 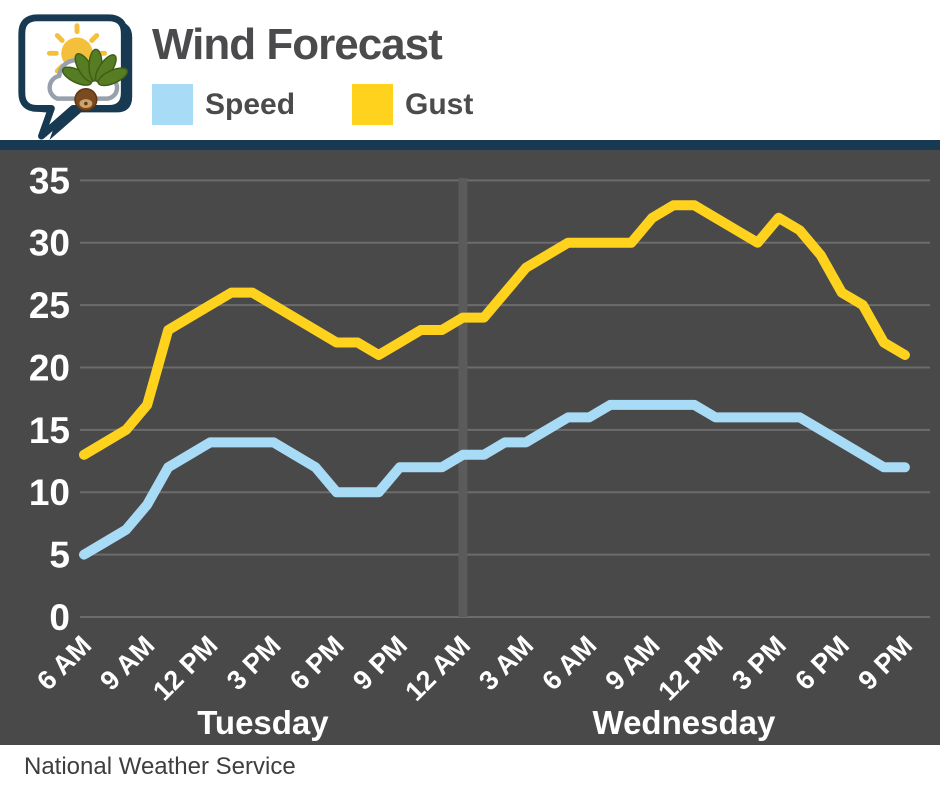 I want to click on x-axis-label: 12 AM, so click(x=437, y=668).